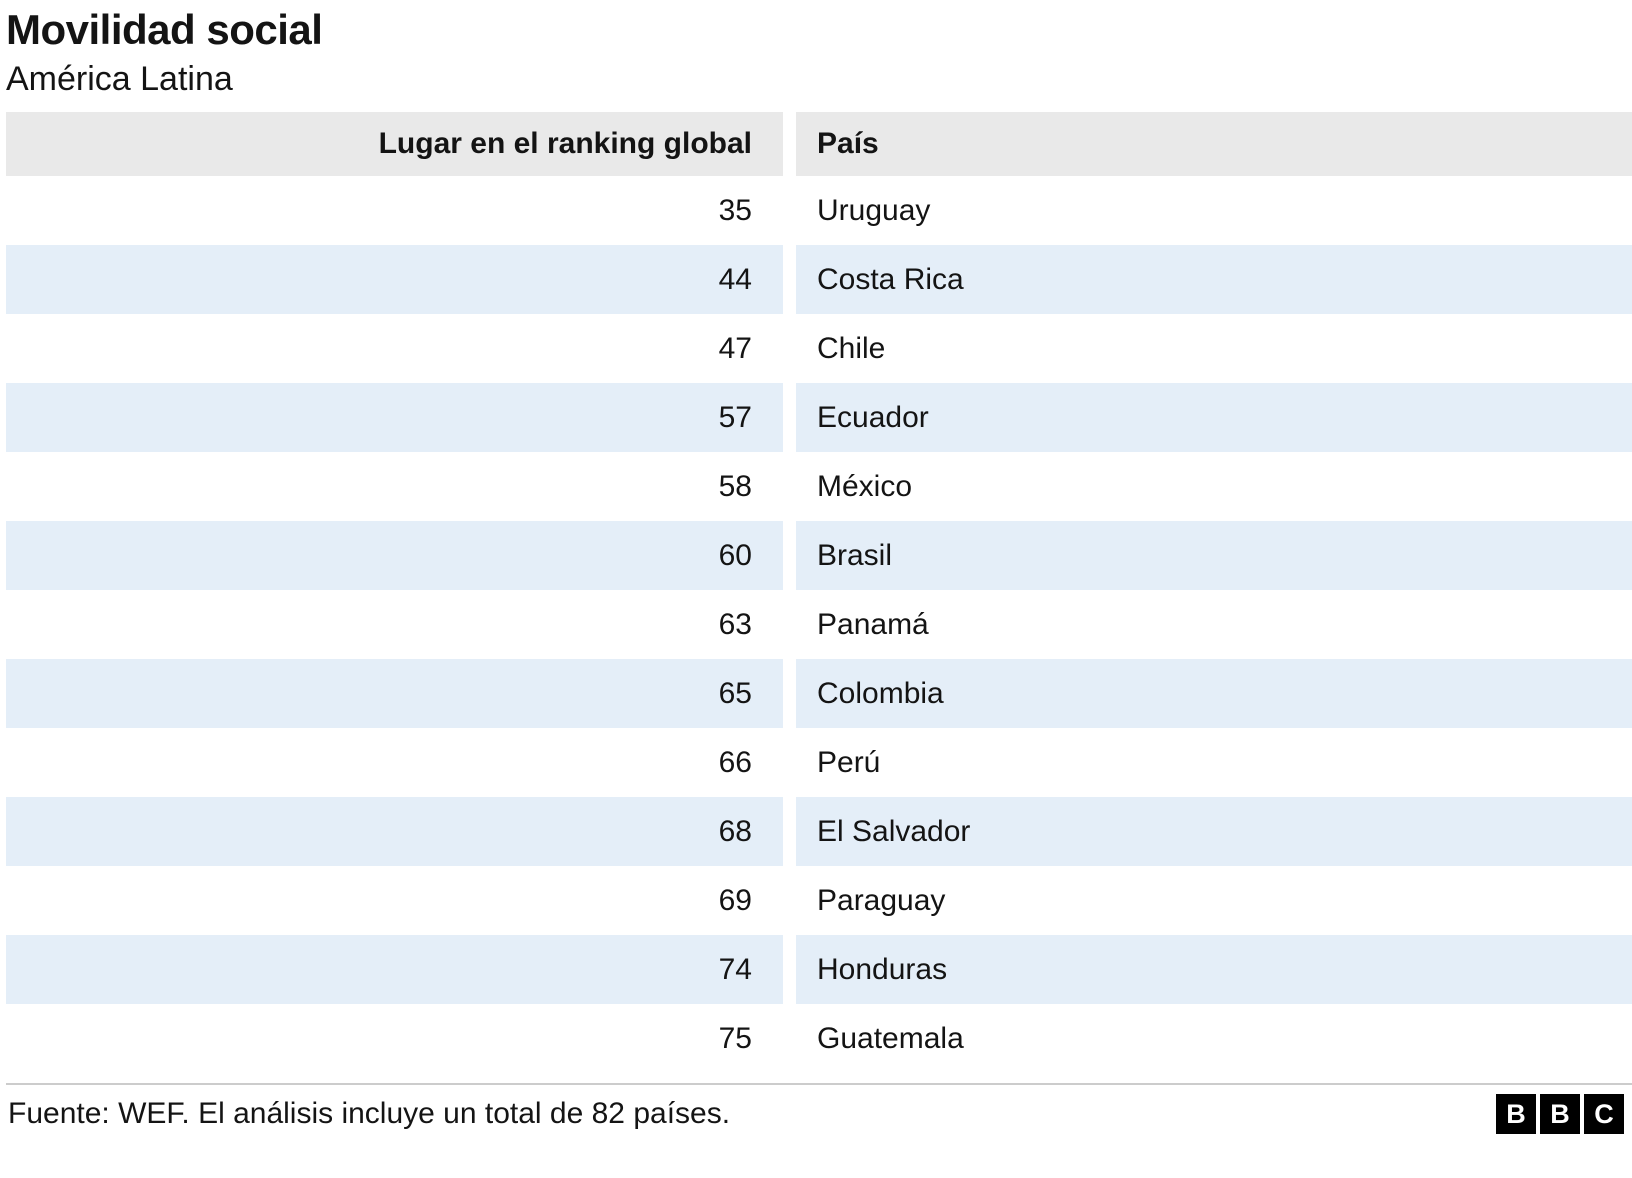 The height and width of the screenshot is (1178, 1632). What do you see at coordinates (394, 763) in the screenshot?
I see `rank-cell: 66` at bounding box center [394, 763].